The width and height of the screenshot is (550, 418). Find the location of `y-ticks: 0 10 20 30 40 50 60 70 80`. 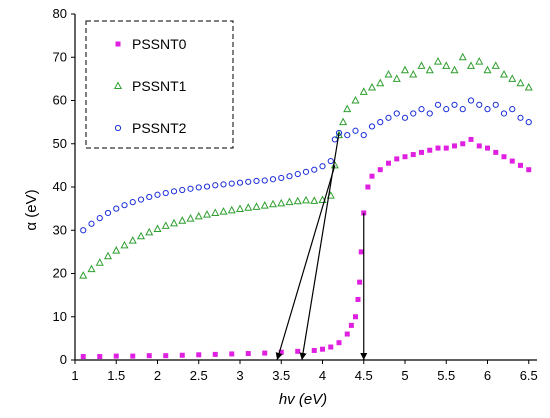

y-ticks: 0 10 20 30 40 50 60 70 80 is located at coordinates (64, 186).